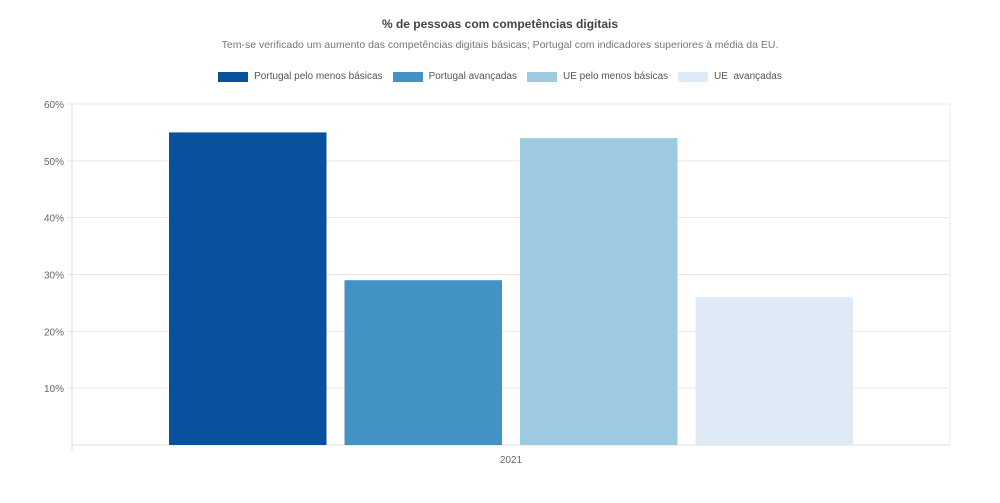 This screenshot has height=503, width=1000. What do you see at coordinates (54, 332) in the screenshot?
I see `y-tick-label: 20%` at bounding box center [54, 332].